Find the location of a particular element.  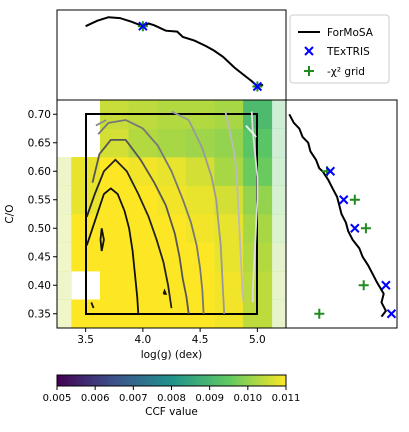

colorbar-tick-label: 0.009 is located at coordinates (209, 398).